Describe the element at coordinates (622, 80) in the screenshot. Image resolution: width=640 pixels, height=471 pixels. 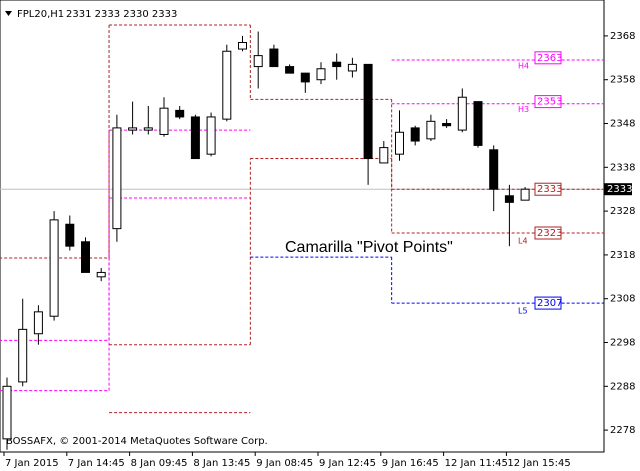
I see `y-tick-label: 2358` at that location.